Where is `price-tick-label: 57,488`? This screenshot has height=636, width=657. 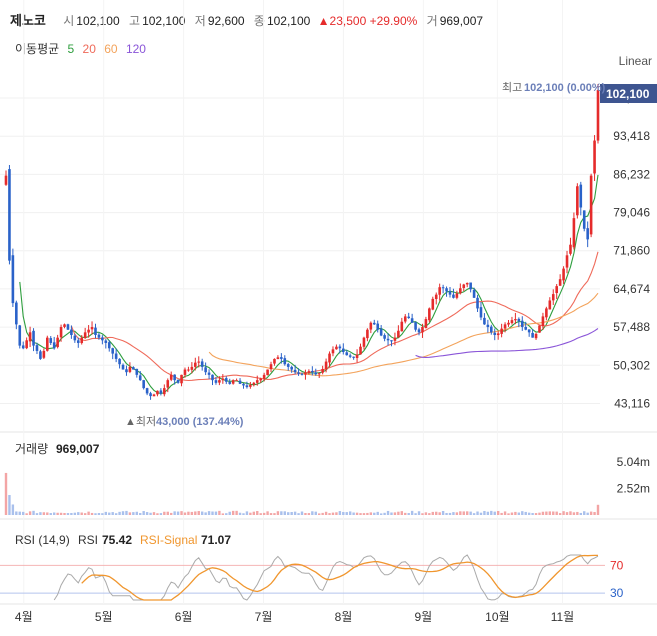 price-tick-label: 57,488 is located at coordinates (631, 327).